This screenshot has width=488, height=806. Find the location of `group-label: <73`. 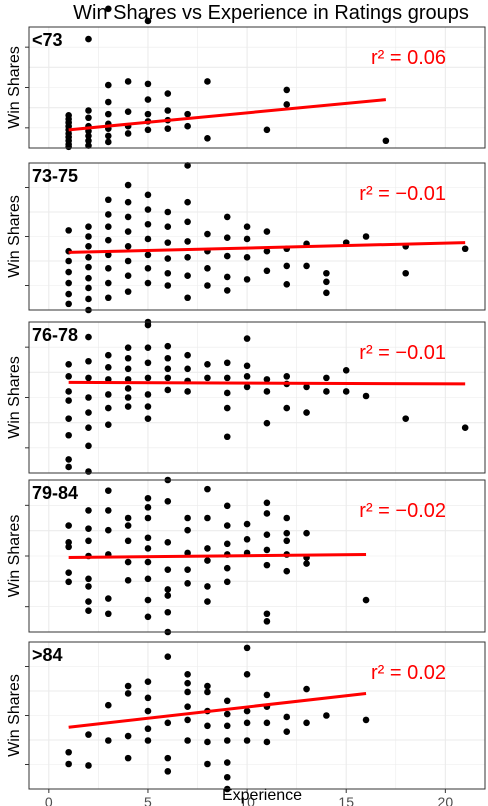

group-label: <73 is located at coordinates (47, 40).